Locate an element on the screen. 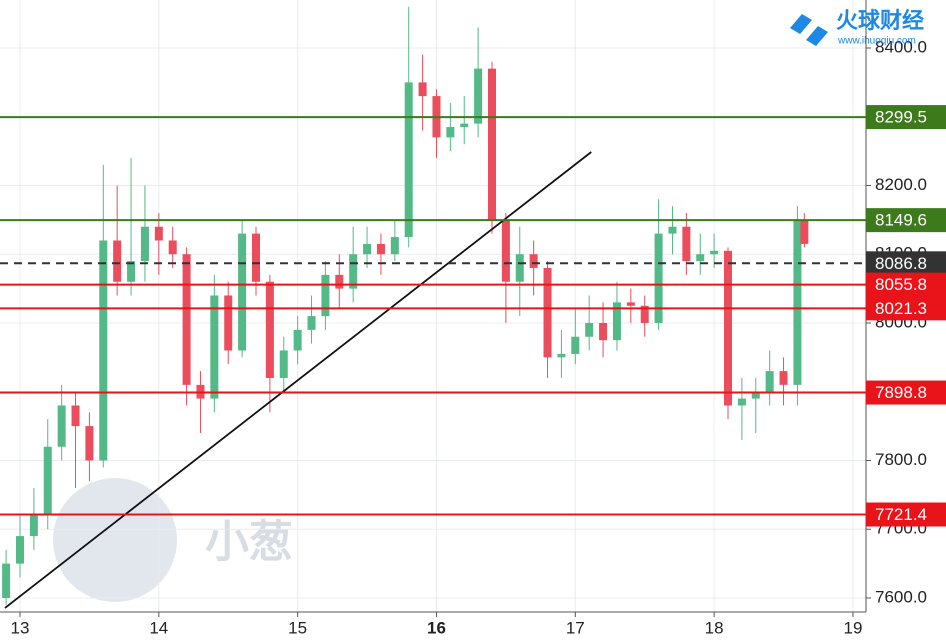 This screenshot has width=946, height=642. x-tick-label: 19 is located at coordinates (852, 627).